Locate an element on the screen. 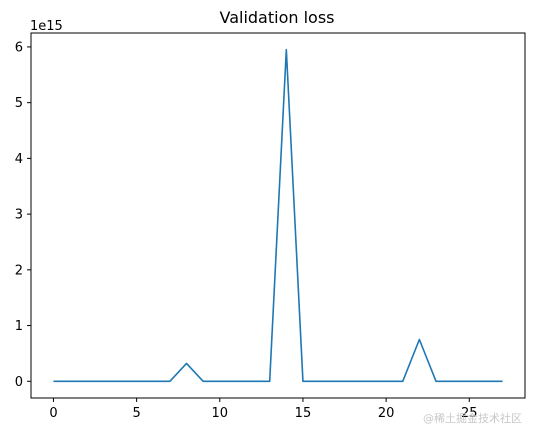 The height and width of the screenshot is (435, 534). x-tick-label: 0 is located at coordinates (53, 413).